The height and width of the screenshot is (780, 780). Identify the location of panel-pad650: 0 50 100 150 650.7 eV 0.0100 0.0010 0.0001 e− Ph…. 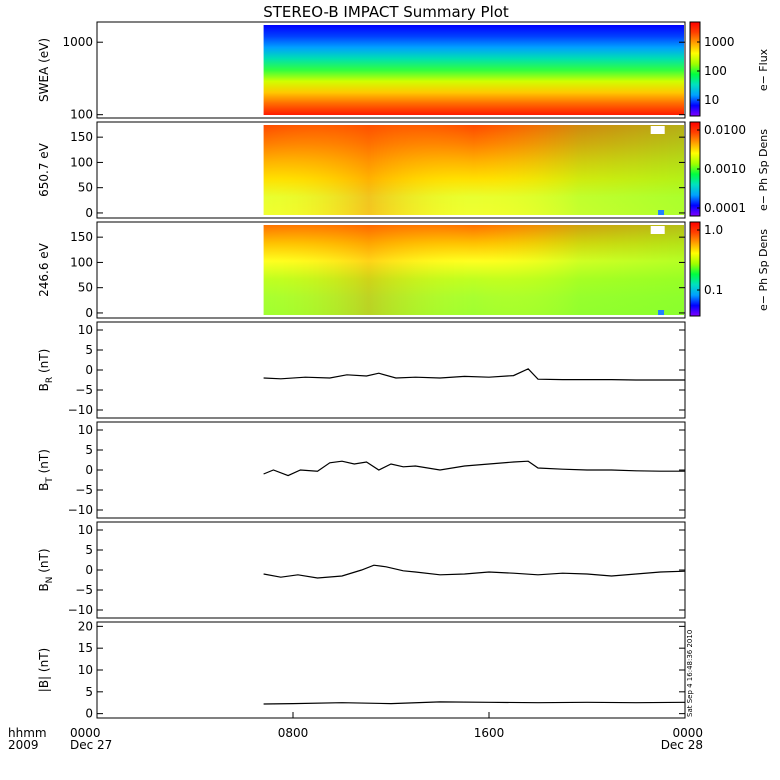
(403, 170).